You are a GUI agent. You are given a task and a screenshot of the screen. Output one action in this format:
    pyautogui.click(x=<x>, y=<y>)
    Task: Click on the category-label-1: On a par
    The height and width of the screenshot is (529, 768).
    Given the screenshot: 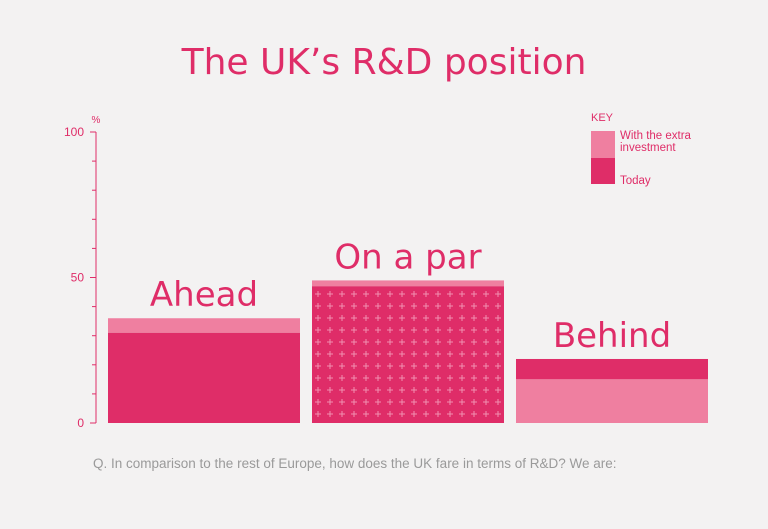 What is the action you would take?
    pyautogui.click(x=407, y=257)
    